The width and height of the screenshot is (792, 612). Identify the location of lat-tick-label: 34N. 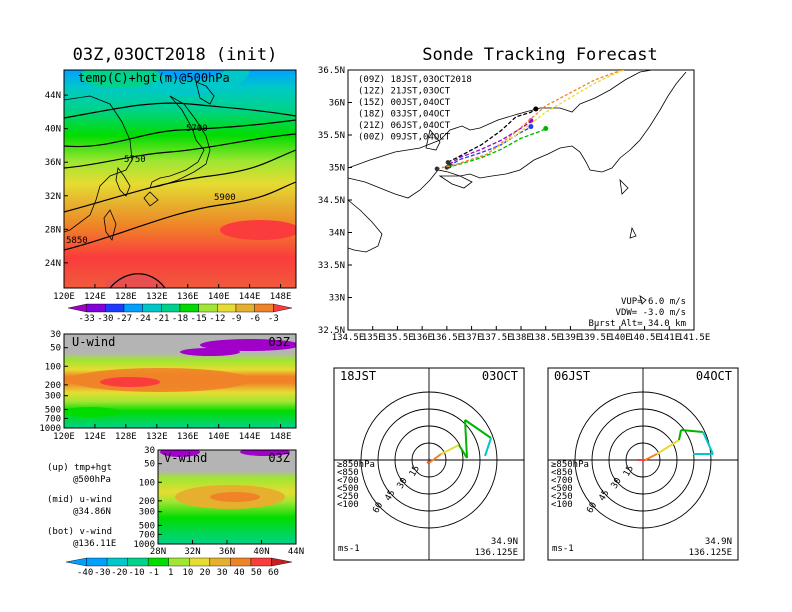
(337, 234).